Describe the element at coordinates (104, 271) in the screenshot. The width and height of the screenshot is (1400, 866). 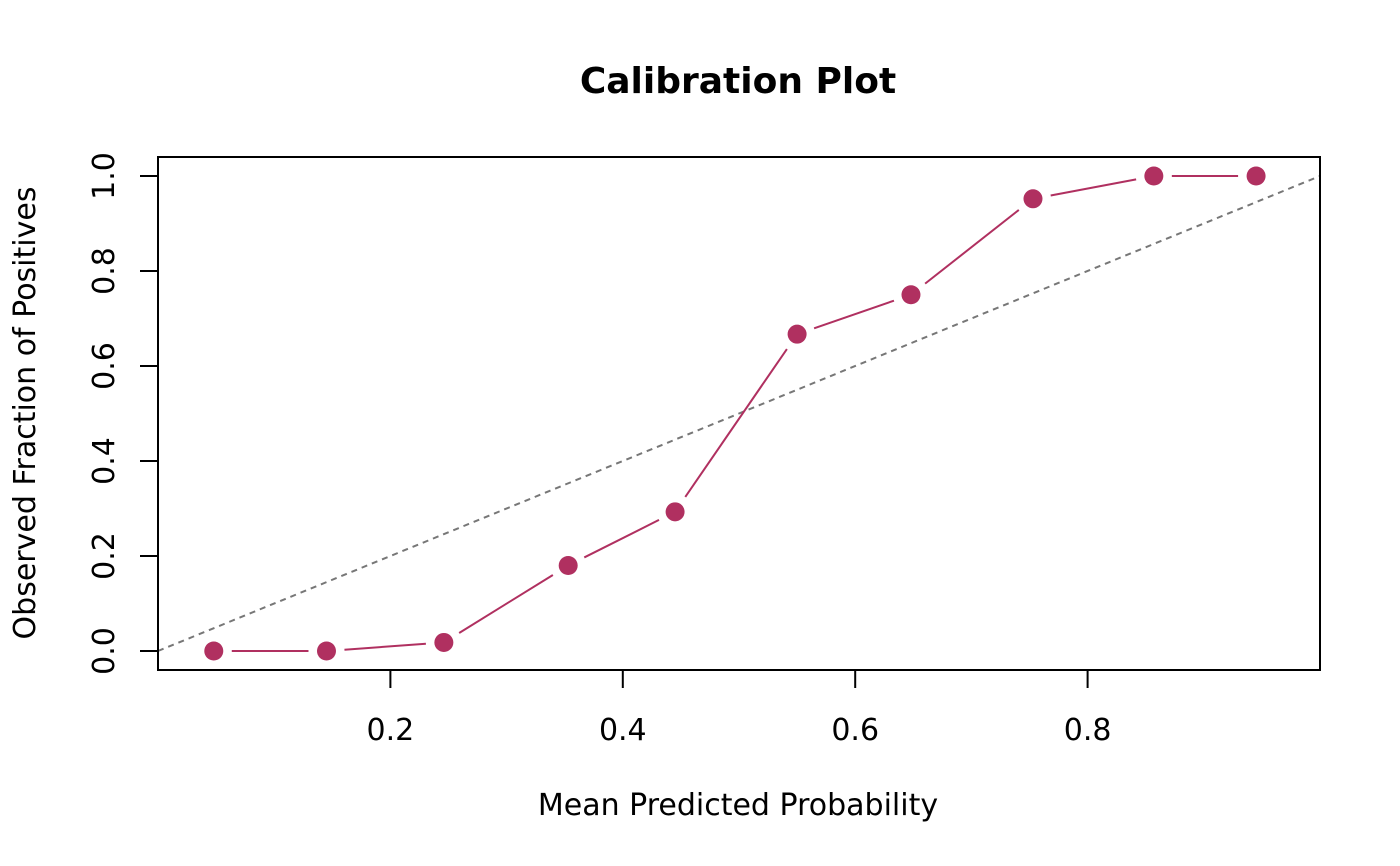
I see `y-tick-label: 0.8` at that location.